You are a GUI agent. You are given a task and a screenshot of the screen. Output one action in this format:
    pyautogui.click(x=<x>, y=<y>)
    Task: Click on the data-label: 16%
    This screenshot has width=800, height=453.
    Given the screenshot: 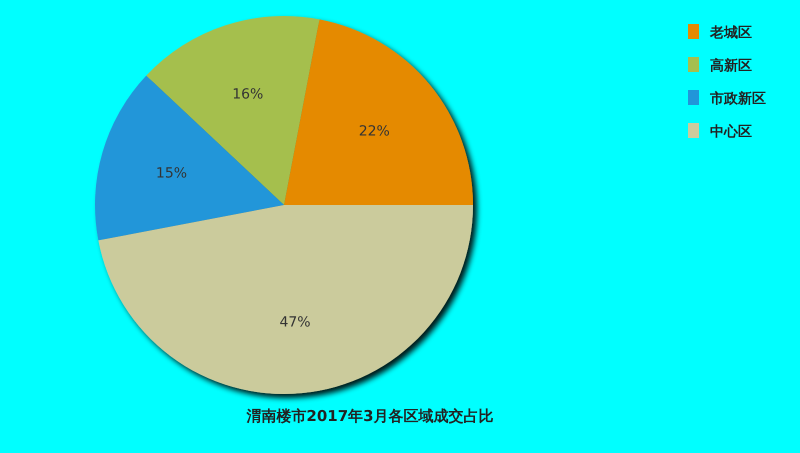 What is the action you would take?
    pyautogui.click(x=248, y=94)
    